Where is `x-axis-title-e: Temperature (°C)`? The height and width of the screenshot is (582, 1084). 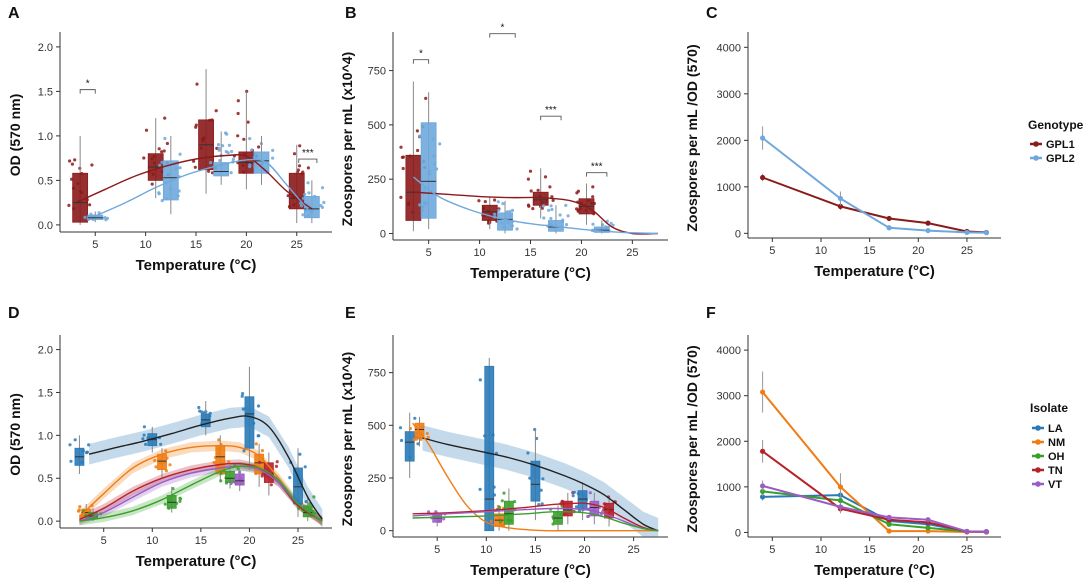
x-axis-title-e: Temperature (°C) is located at coordinates (530, 570).